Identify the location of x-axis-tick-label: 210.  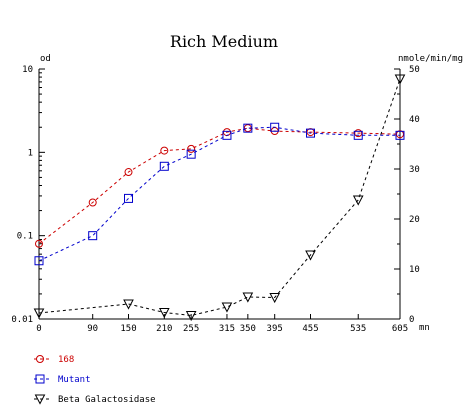
(164, 329).